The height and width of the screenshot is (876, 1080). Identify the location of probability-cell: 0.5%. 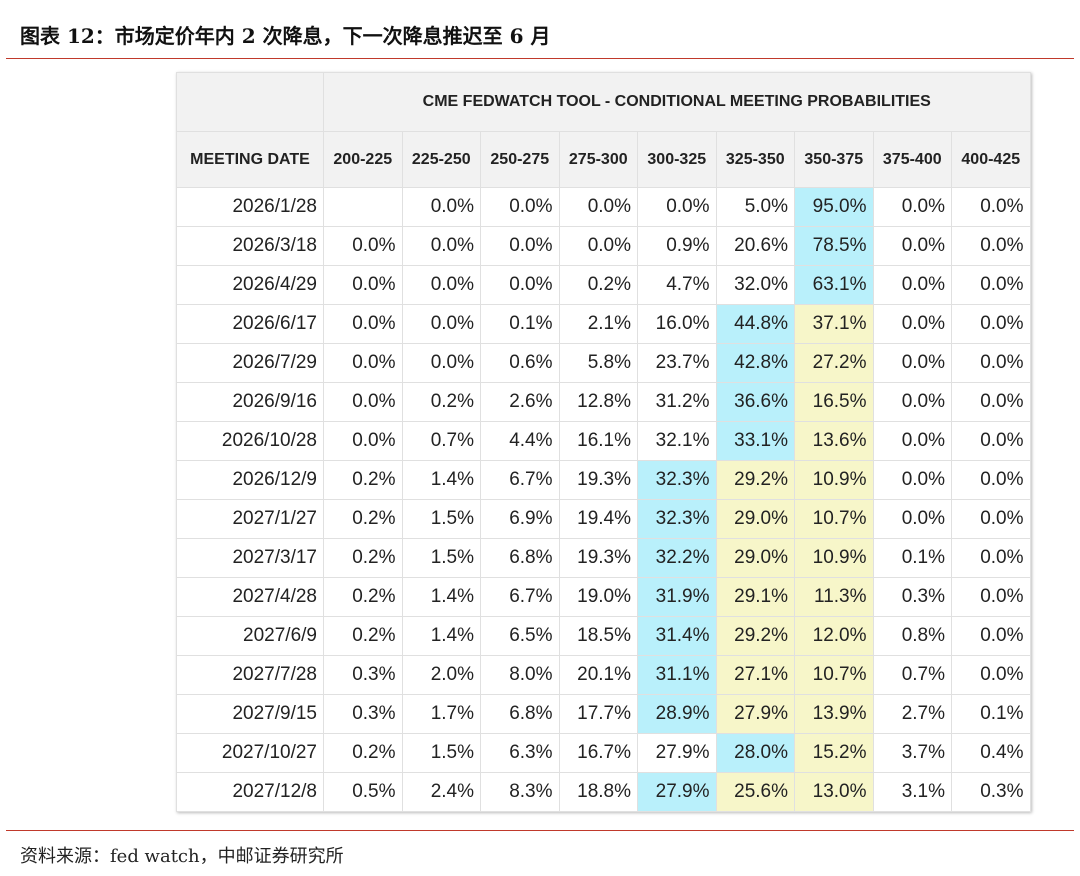
(363, 792).